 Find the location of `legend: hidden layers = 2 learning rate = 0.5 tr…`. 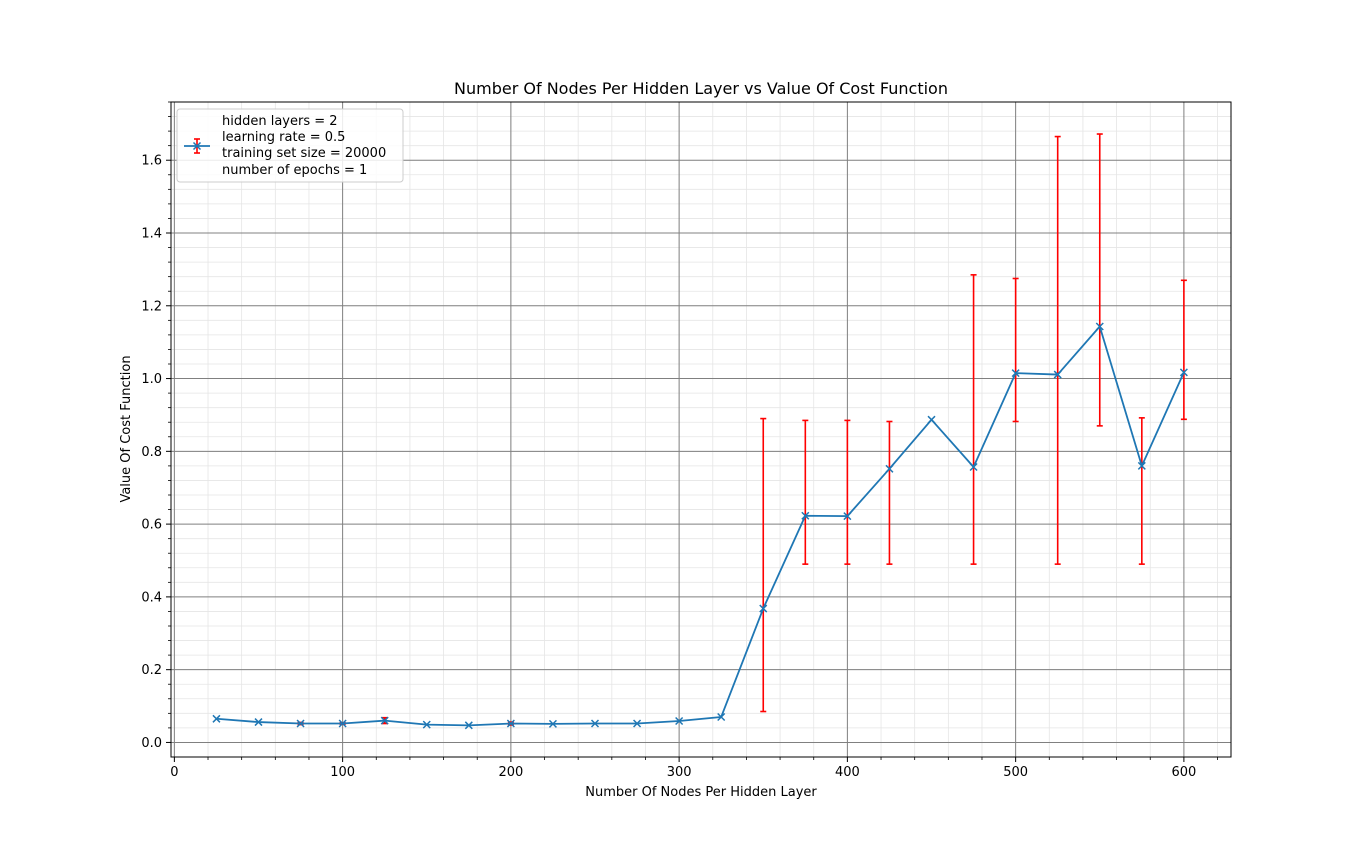

legend: hidden layers = 2 learning rate = 0.5 tr… is located at coordinates (290, 145).